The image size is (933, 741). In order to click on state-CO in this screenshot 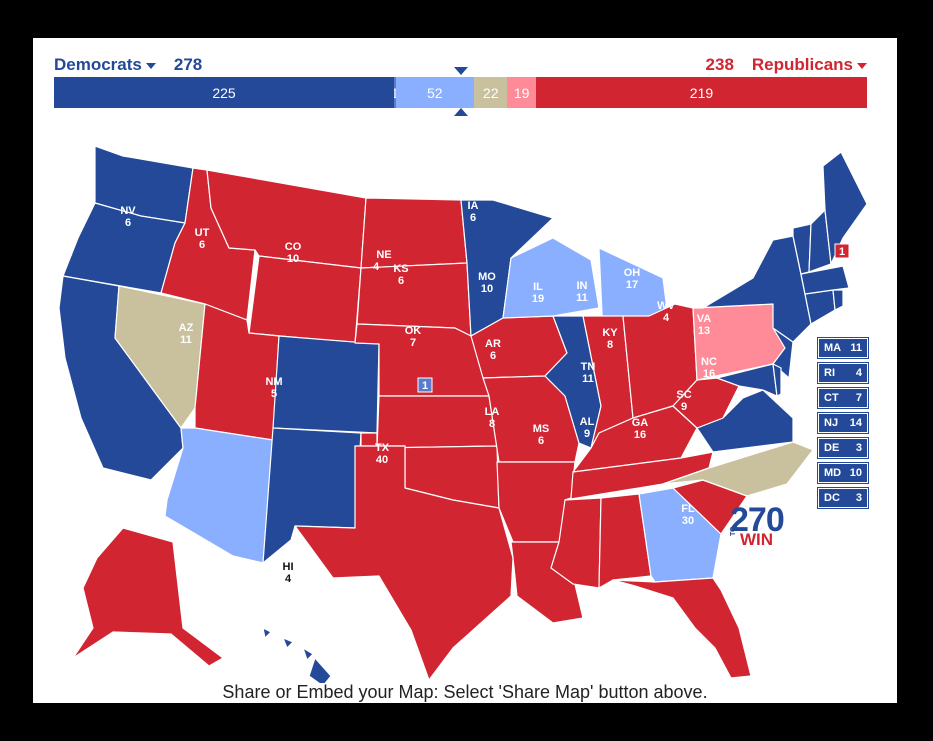, I will do `click(326, 384)`.